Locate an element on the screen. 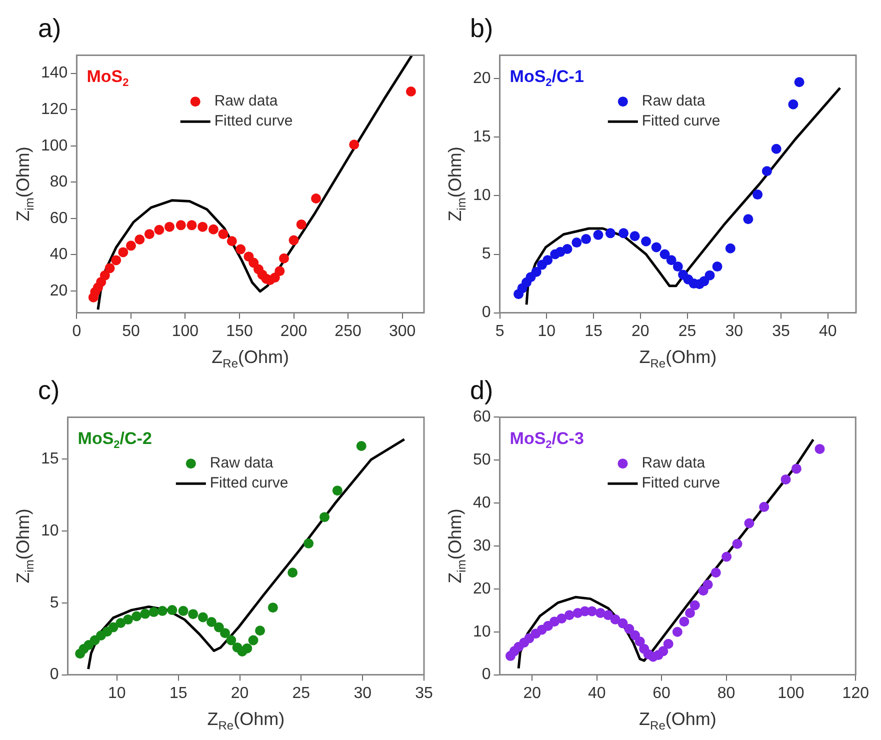 This screenshot has width=881, height=740. y-tick-label: 30 is located at coordinates (482, 545).